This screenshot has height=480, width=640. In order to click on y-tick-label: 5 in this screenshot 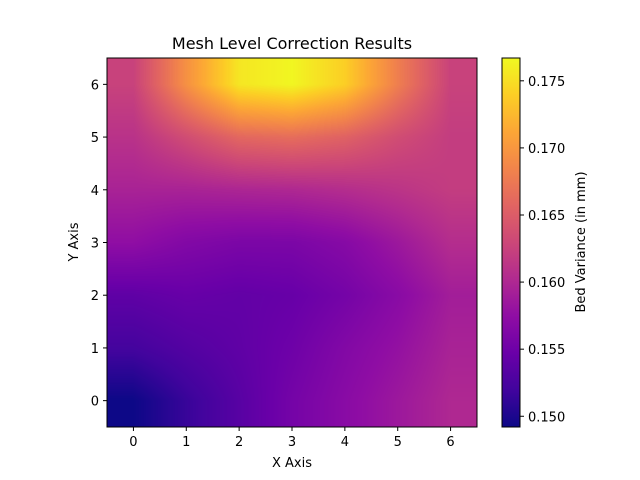, I will do `click(95, 138)`.